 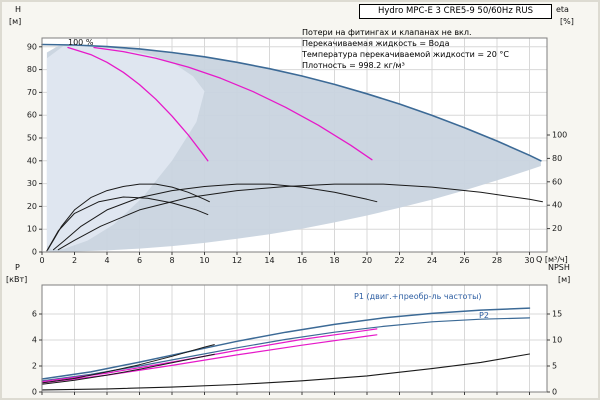 What do you see at coordinates (497, 260) in the screenshot?
I see `svg-text: 28` at bounding box center [497, 260].